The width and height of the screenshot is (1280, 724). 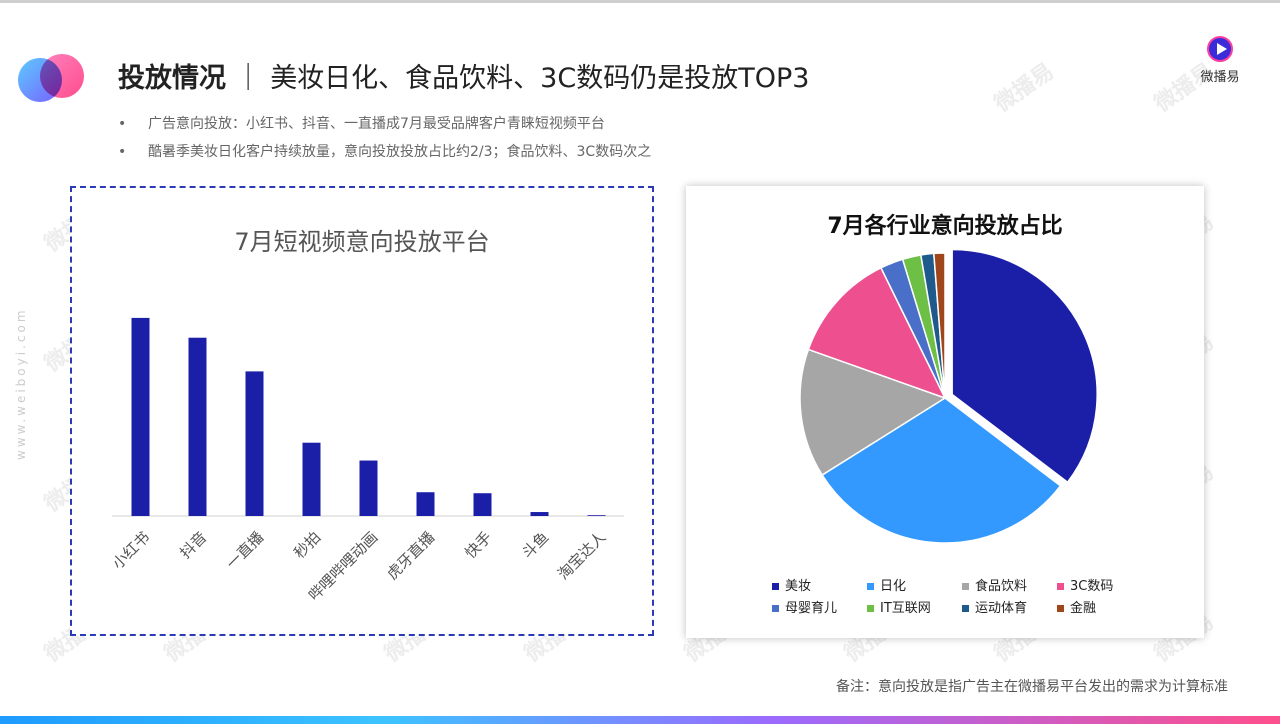 What do you see at coordinates (798, 586) in the screenshot?
I see `legend-label: 美妆` at bounding box center [798, 586].